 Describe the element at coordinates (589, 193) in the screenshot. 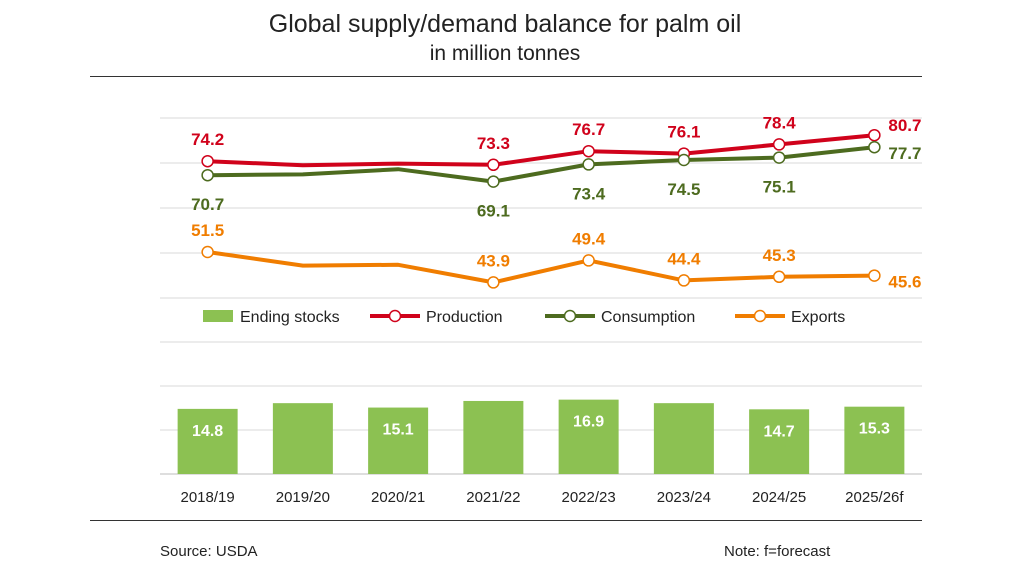

I see `value-label-consumption: 73.4` at that location.